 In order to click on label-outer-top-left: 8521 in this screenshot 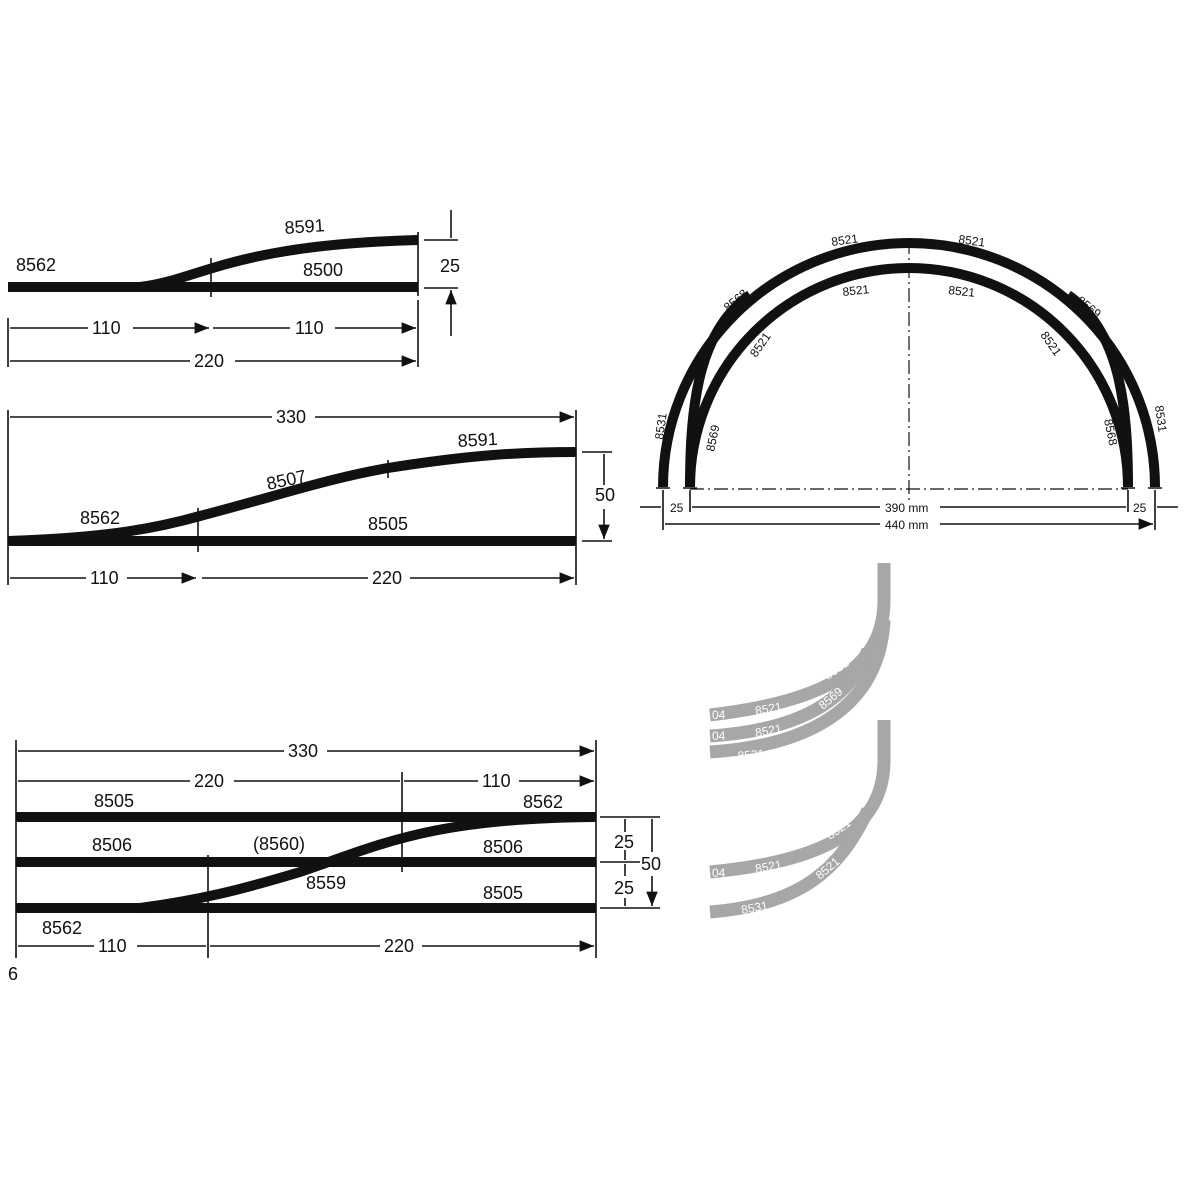, I will do `click(844, 240)`.